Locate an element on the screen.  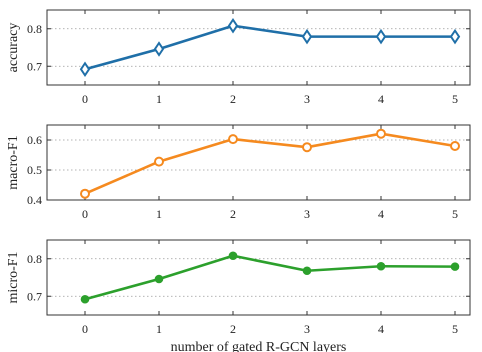
y-tick-label: 0.5 is located at coordinates (34, 170).